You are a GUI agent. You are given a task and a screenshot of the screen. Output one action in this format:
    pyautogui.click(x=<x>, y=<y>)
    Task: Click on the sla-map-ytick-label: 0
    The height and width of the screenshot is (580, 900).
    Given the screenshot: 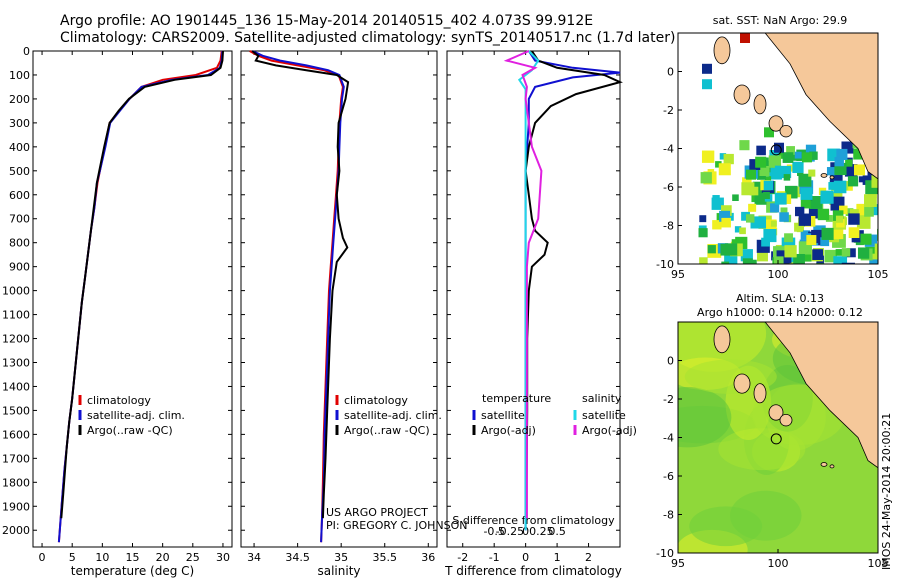 What is the action you would take?
    pyautogui.click(x=670, y=361)
    